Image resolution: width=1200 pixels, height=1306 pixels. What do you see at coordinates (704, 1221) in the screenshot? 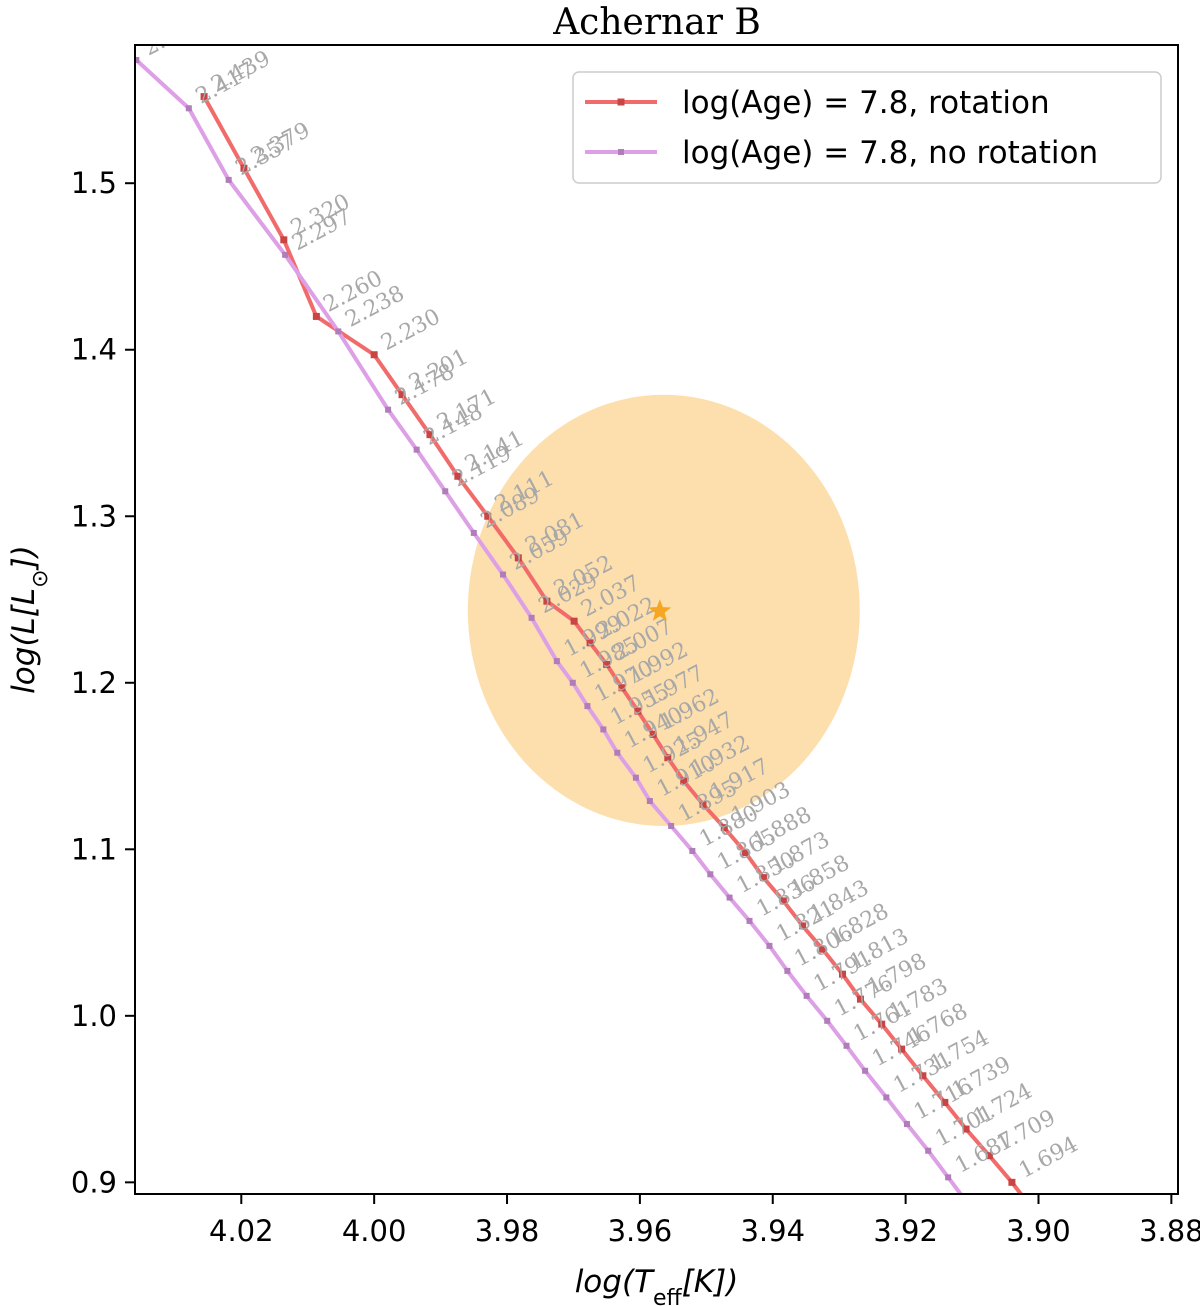
I see `x-axis-ticks: 4.02 4.00 3.98 3.96 3.94 3.92 3.90 3.88` at bounding box center [704, 1221].